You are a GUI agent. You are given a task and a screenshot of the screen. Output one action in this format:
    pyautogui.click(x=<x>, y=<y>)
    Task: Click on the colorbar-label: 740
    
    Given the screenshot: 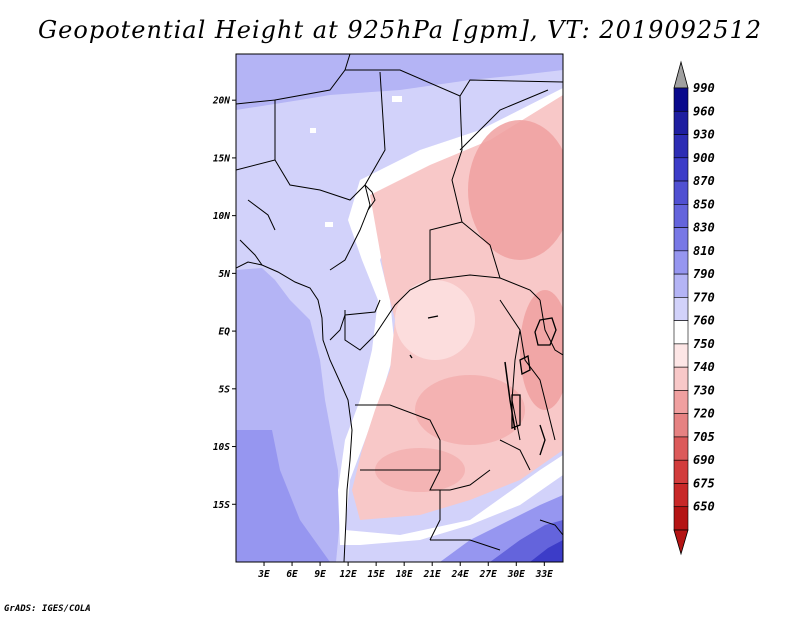 What is the action you would take?
    pyautogui.click(x=704, y=367)
    